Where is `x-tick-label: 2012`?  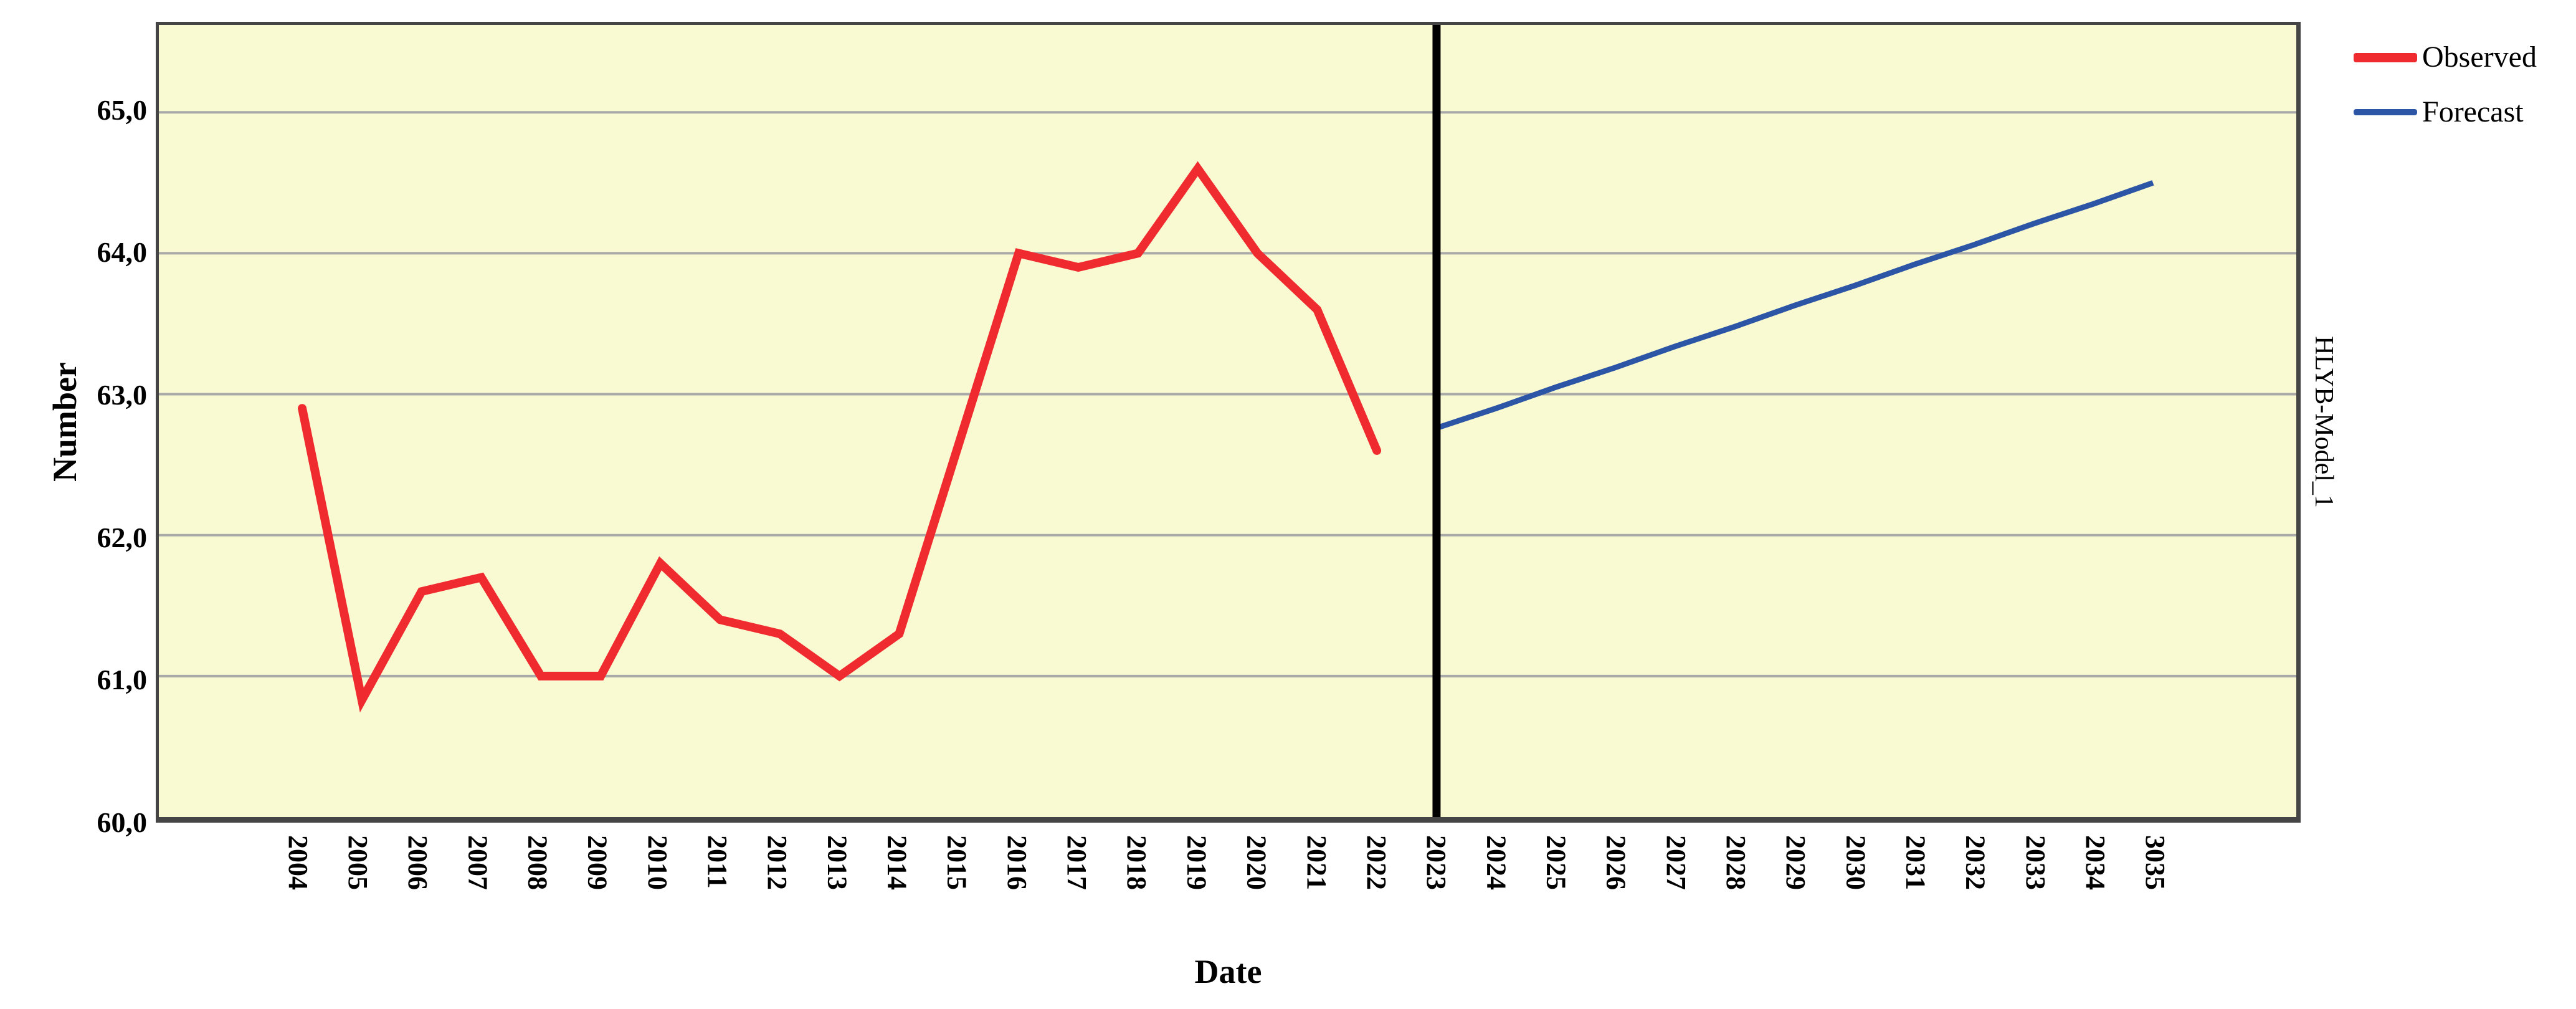 x-tick-label: 2012 is located at coordinates (777, 863).